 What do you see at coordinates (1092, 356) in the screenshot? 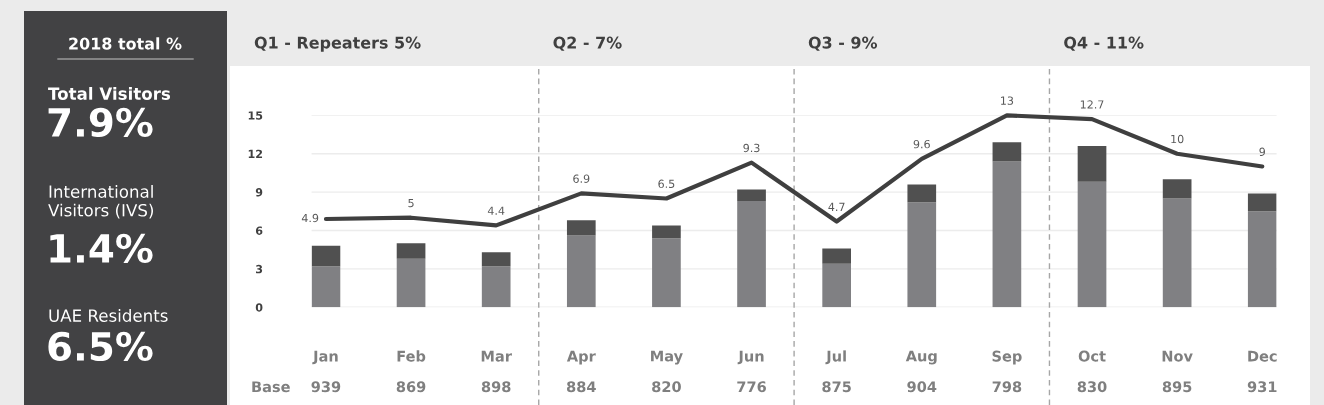
I see `x-tick-label: Oct` at bounding box center [1092, 356].